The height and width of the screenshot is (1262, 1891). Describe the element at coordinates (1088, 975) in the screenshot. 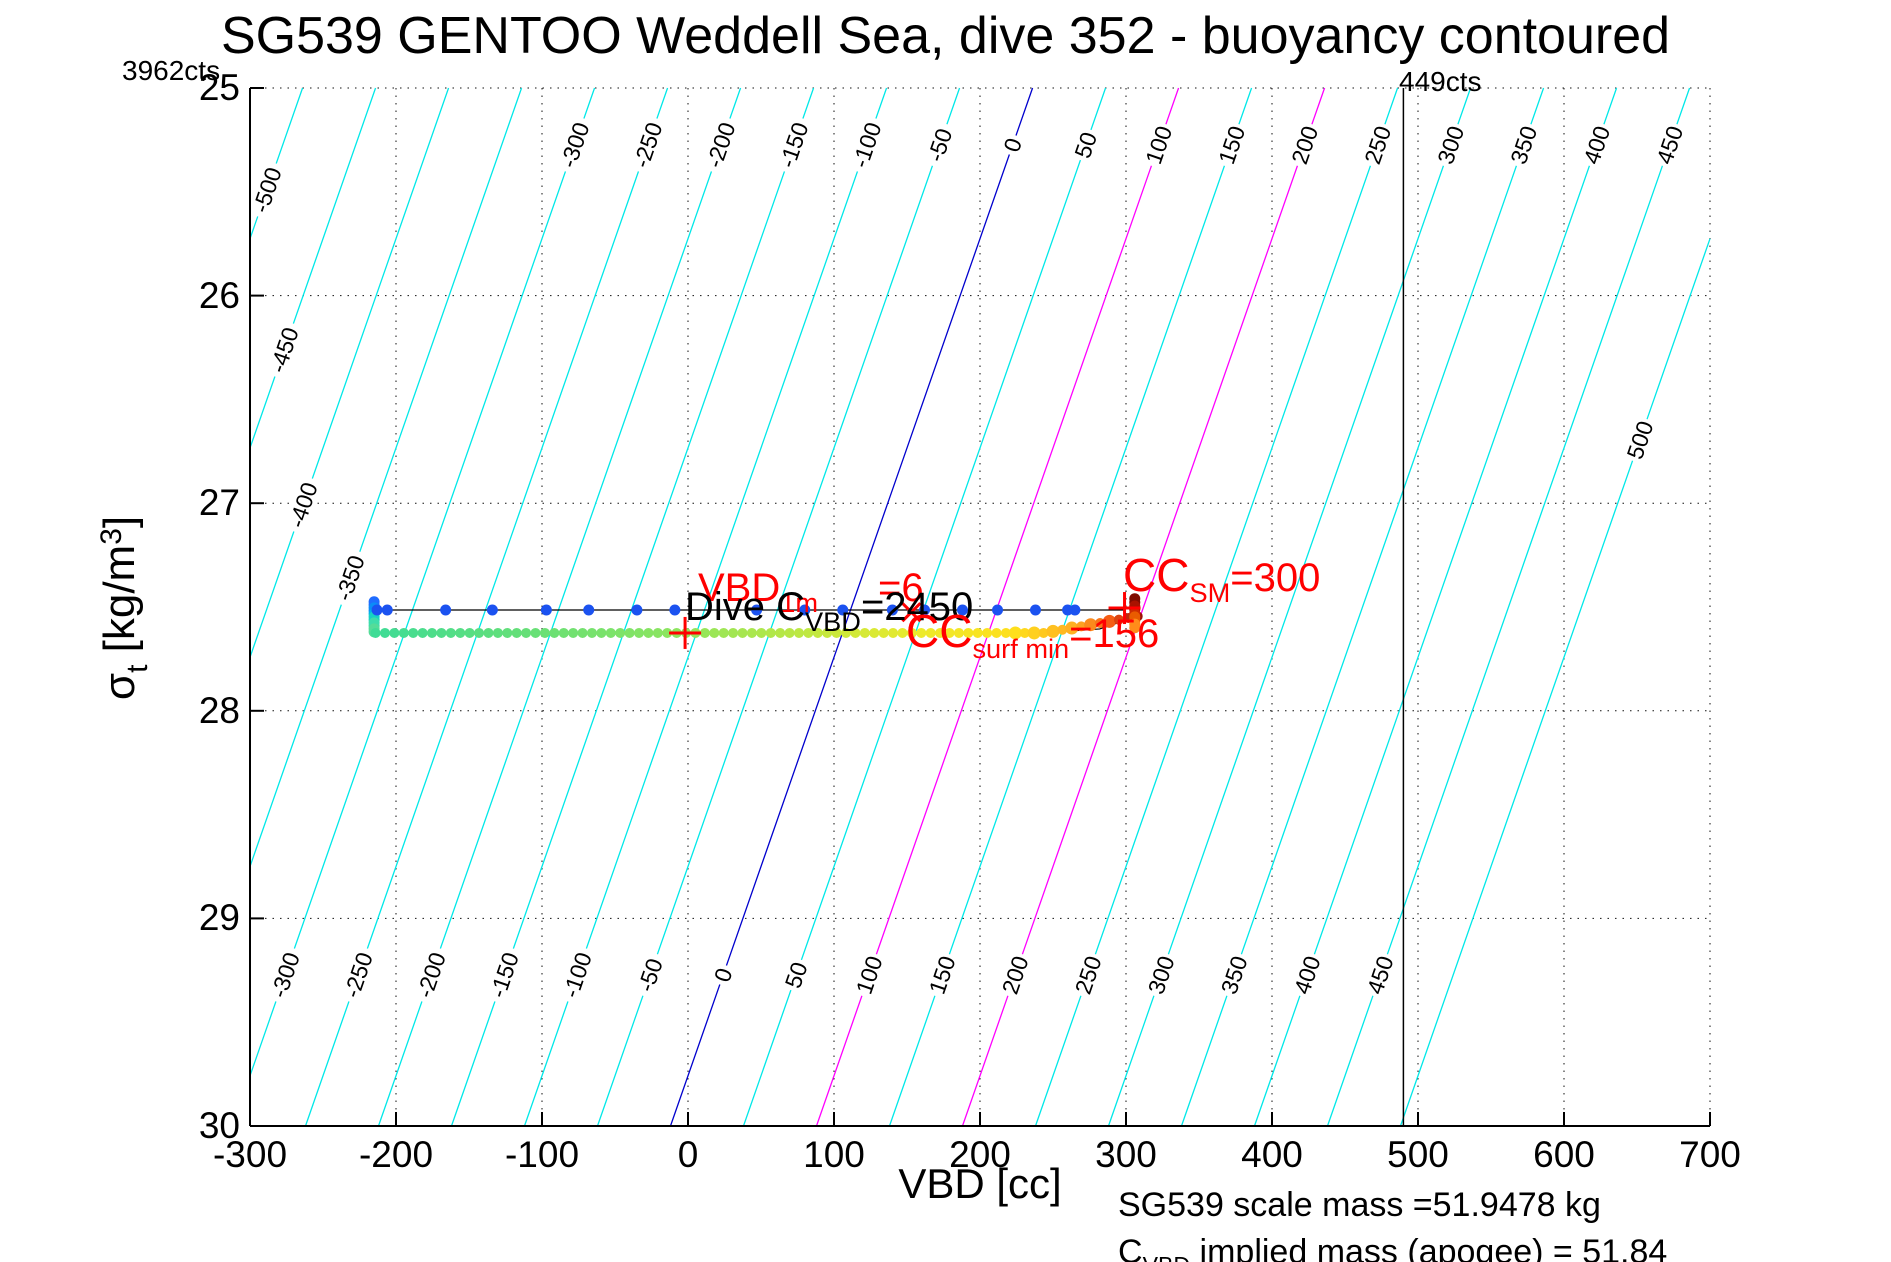

I see `contour-label: 250` at that location.